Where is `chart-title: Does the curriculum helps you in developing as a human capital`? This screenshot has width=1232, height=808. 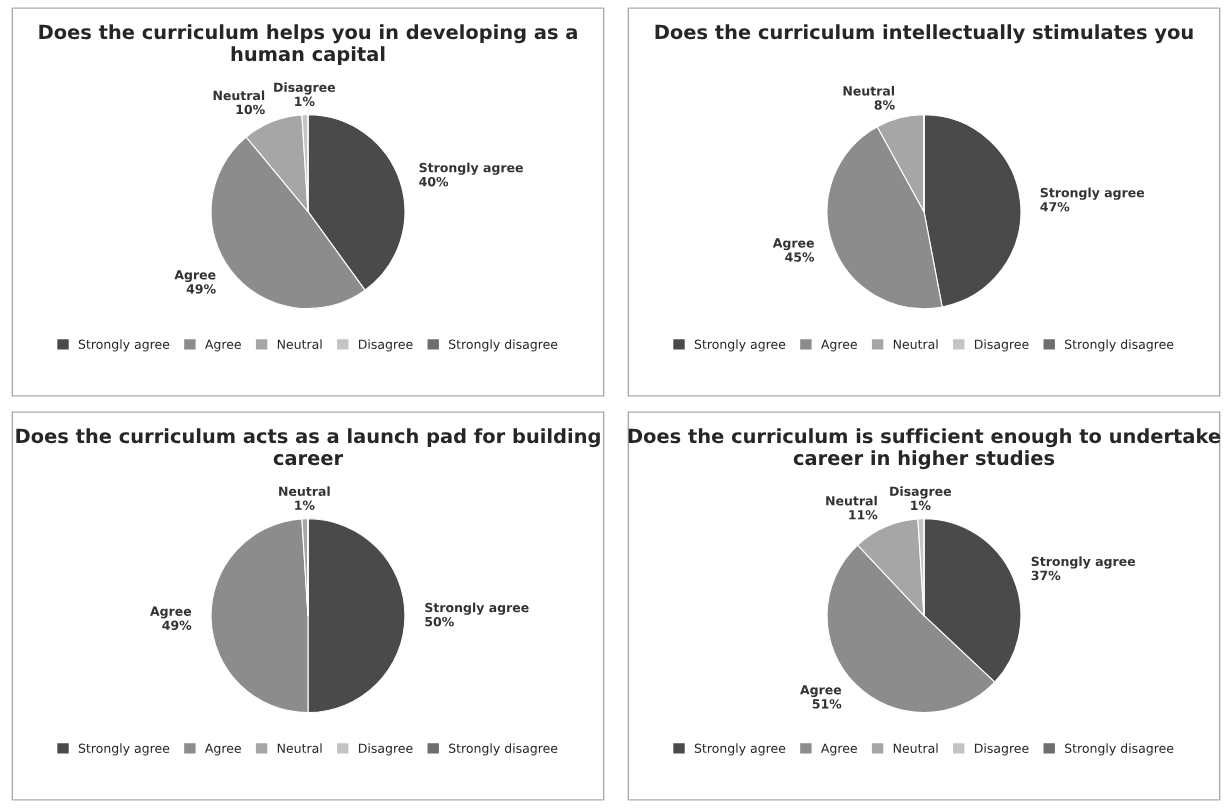
chart-title: Does the curriculum helps you in developing as a human capital is located at coordinates (308, 44).